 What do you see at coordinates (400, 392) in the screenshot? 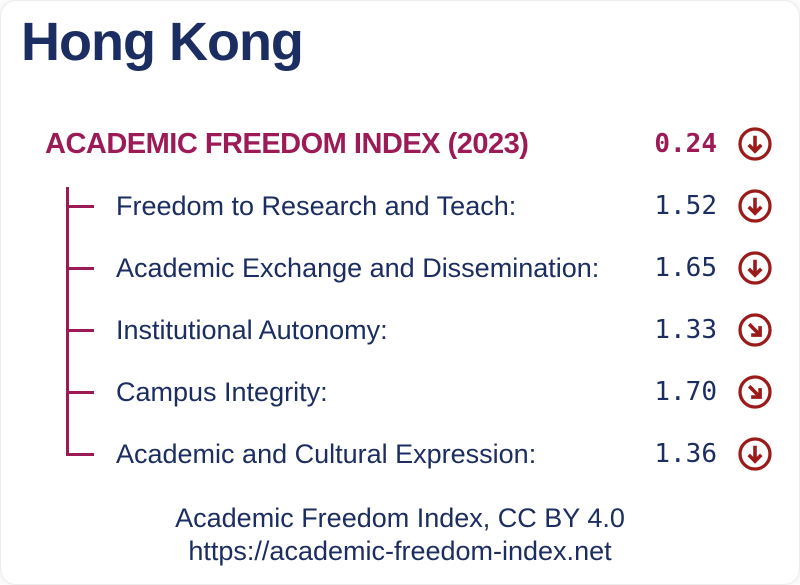
I see `indicator-row-campus-integrity: Campus Integrity: 1.70` at bounding box center [400, 392].